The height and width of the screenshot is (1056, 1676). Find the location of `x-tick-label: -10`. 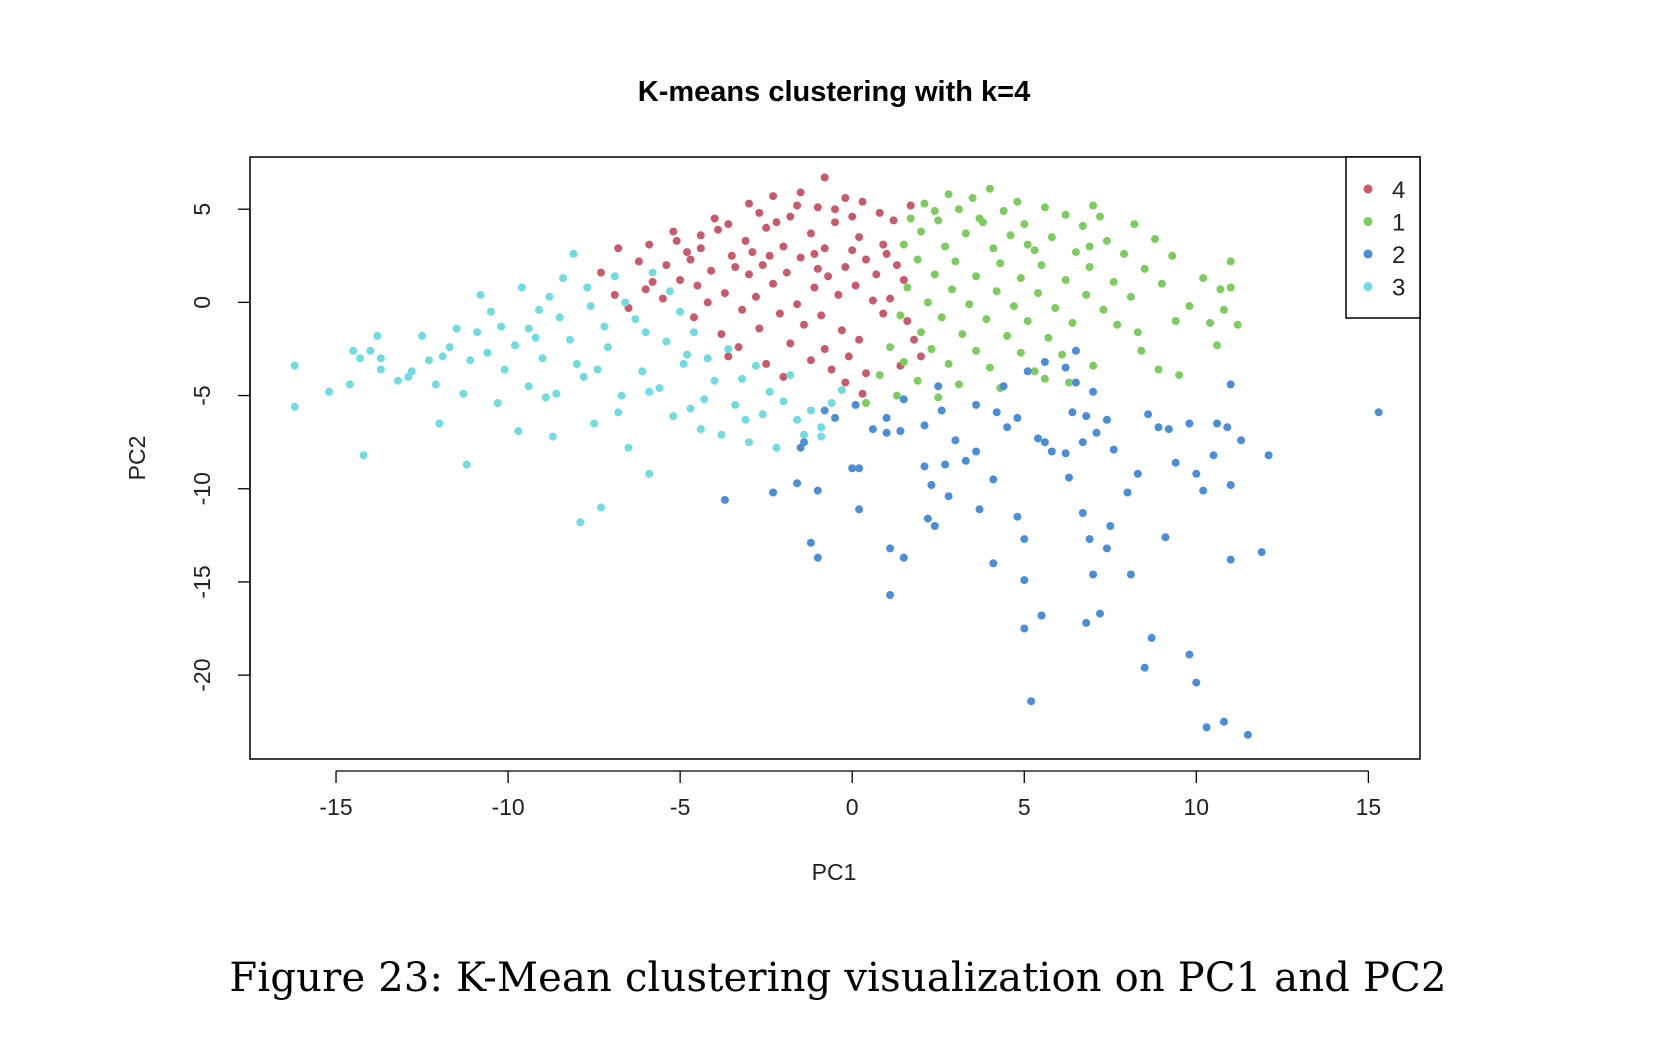

x-tick-label: -10 is located at coordinates (507, 807).